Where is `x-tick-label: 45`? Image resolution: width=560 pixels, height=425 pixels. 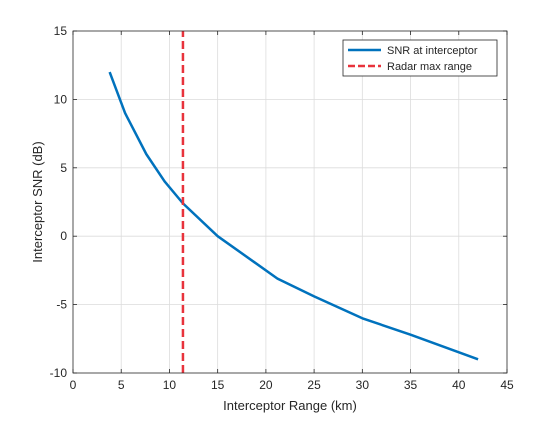
x-tick-label: 45 is located at coordinates (507, 385).